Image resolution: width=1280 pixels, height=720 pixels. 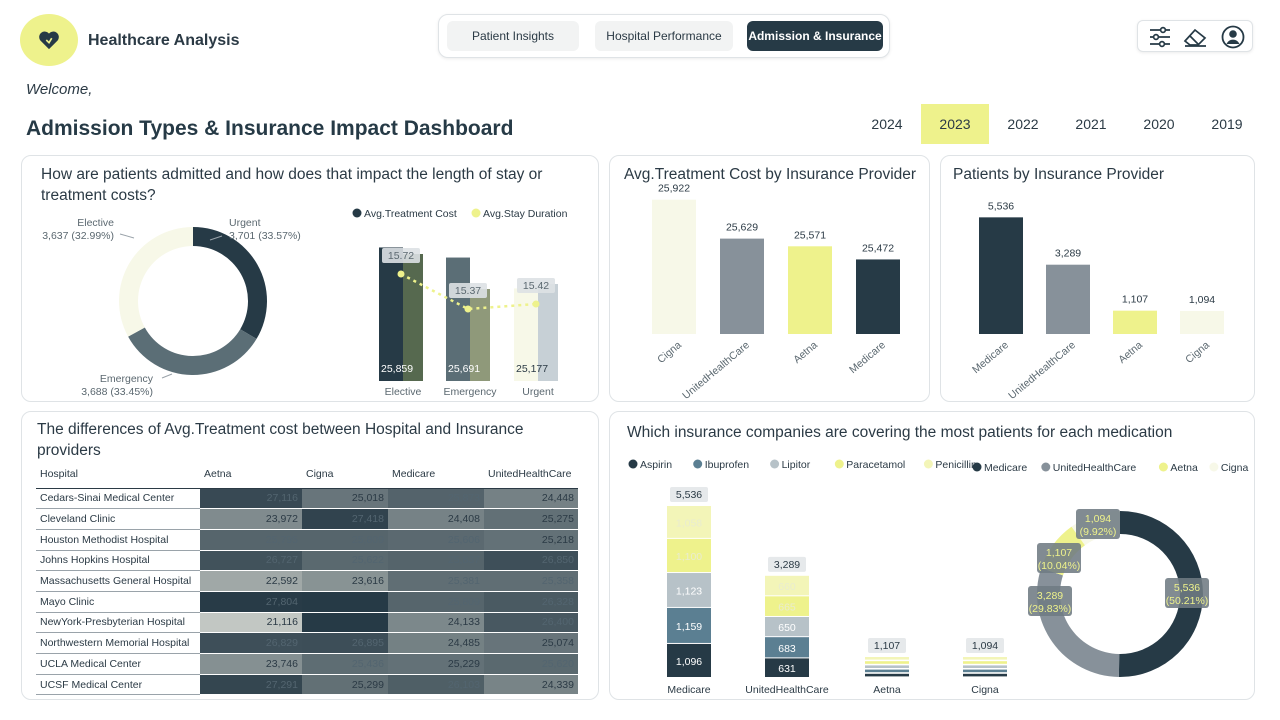 What do you see at coordinates (531, 561) in the screenshot?
I see `value-cell: 26,850` at bounding box center [531, 561].